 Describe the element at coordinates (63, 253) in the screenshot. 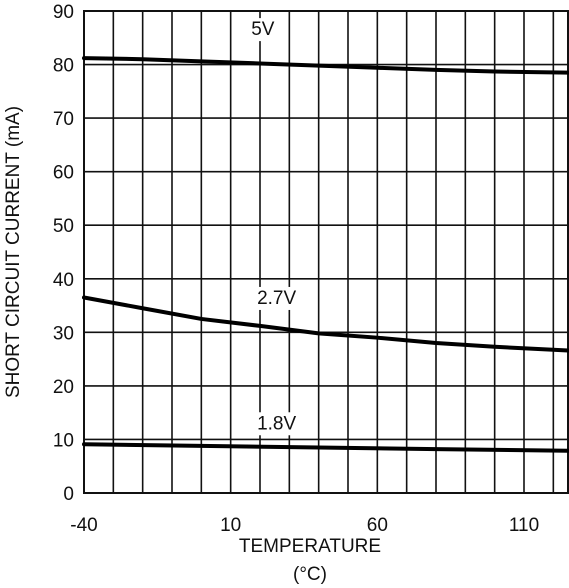

I see `y-tick-labels: 0 10 20 30 40 50 60 70 80 90` at that location.